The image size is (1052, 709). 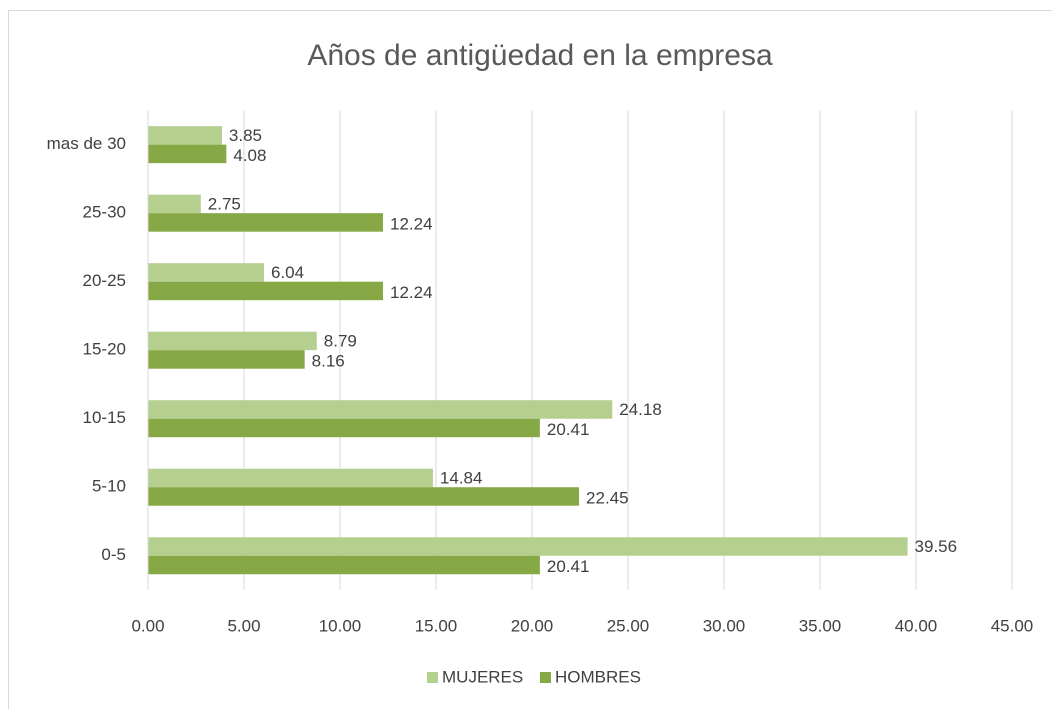 What do you see at coordinates (104, 349) in the screenshot?
I see `y-tick-label: 15-20` at bounding box center [104, 349].